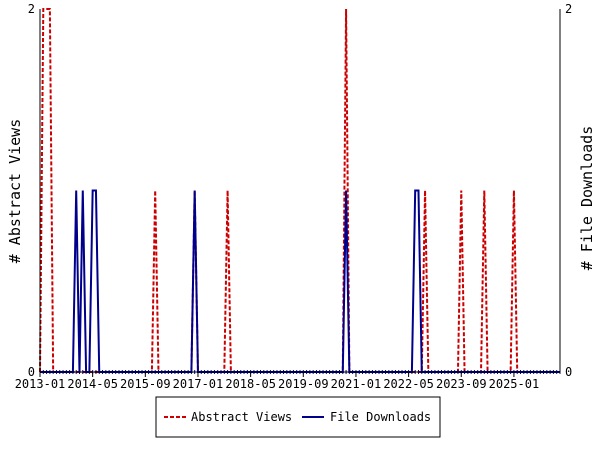 Image resolution: width=600 pixels, height=450 pixels. Describe the element at coordinates (356, 384) in the screenshot. I see `x-tick-label: 2021-01` at that location.